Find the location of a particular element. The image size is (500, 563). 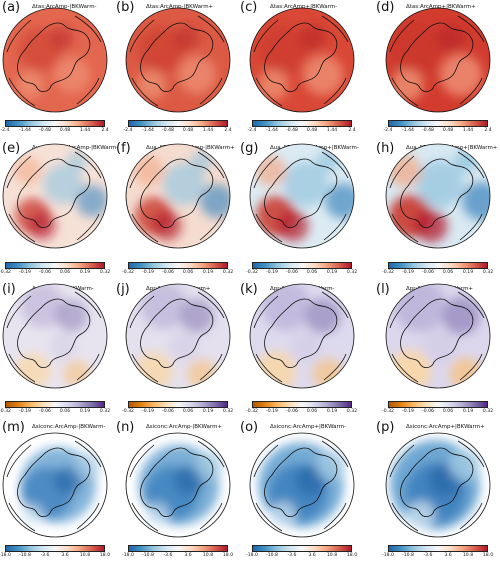

panel-title: Δsiconc:ArcAmp-|BKWarm- is located at coordinates (69, 427).